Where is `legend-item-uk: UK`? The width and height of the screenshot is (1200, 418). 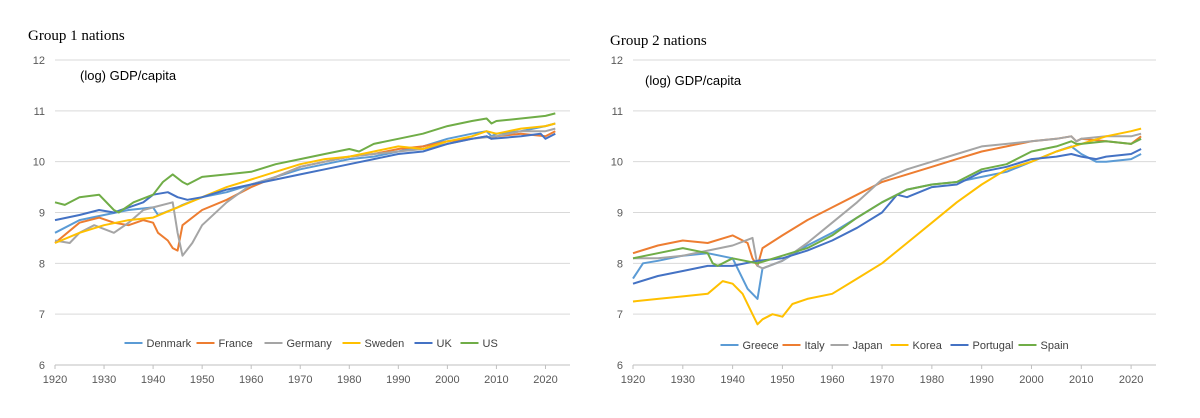 legend-item-uk: UK is located at coordinates (433, 344).